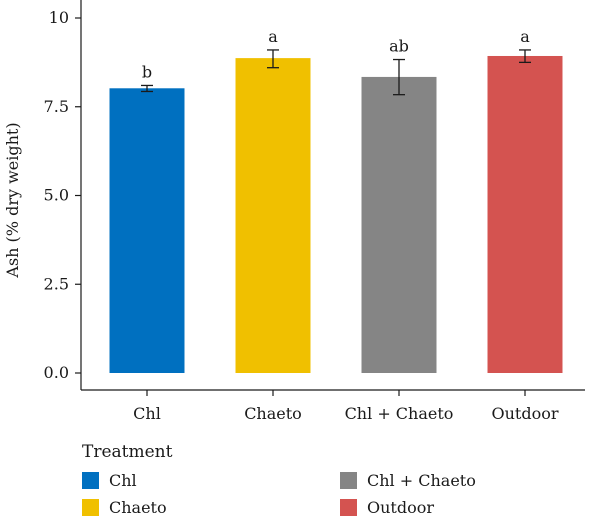 The width and height of the screenshot is (600, 517). What do you see at coordinates (147, 88) in the screenshot?
I see `error-bar-chl` at bounding box center [147, 88].